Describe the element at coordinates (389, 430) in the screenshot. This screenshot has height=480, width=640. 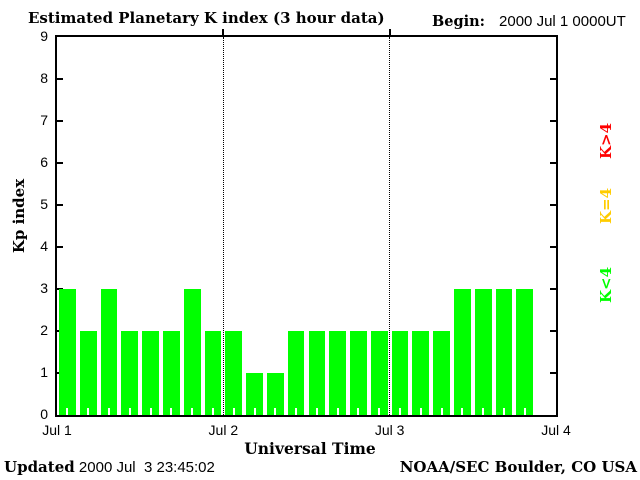
I see `x-tick-label: Jul 3` at that location.